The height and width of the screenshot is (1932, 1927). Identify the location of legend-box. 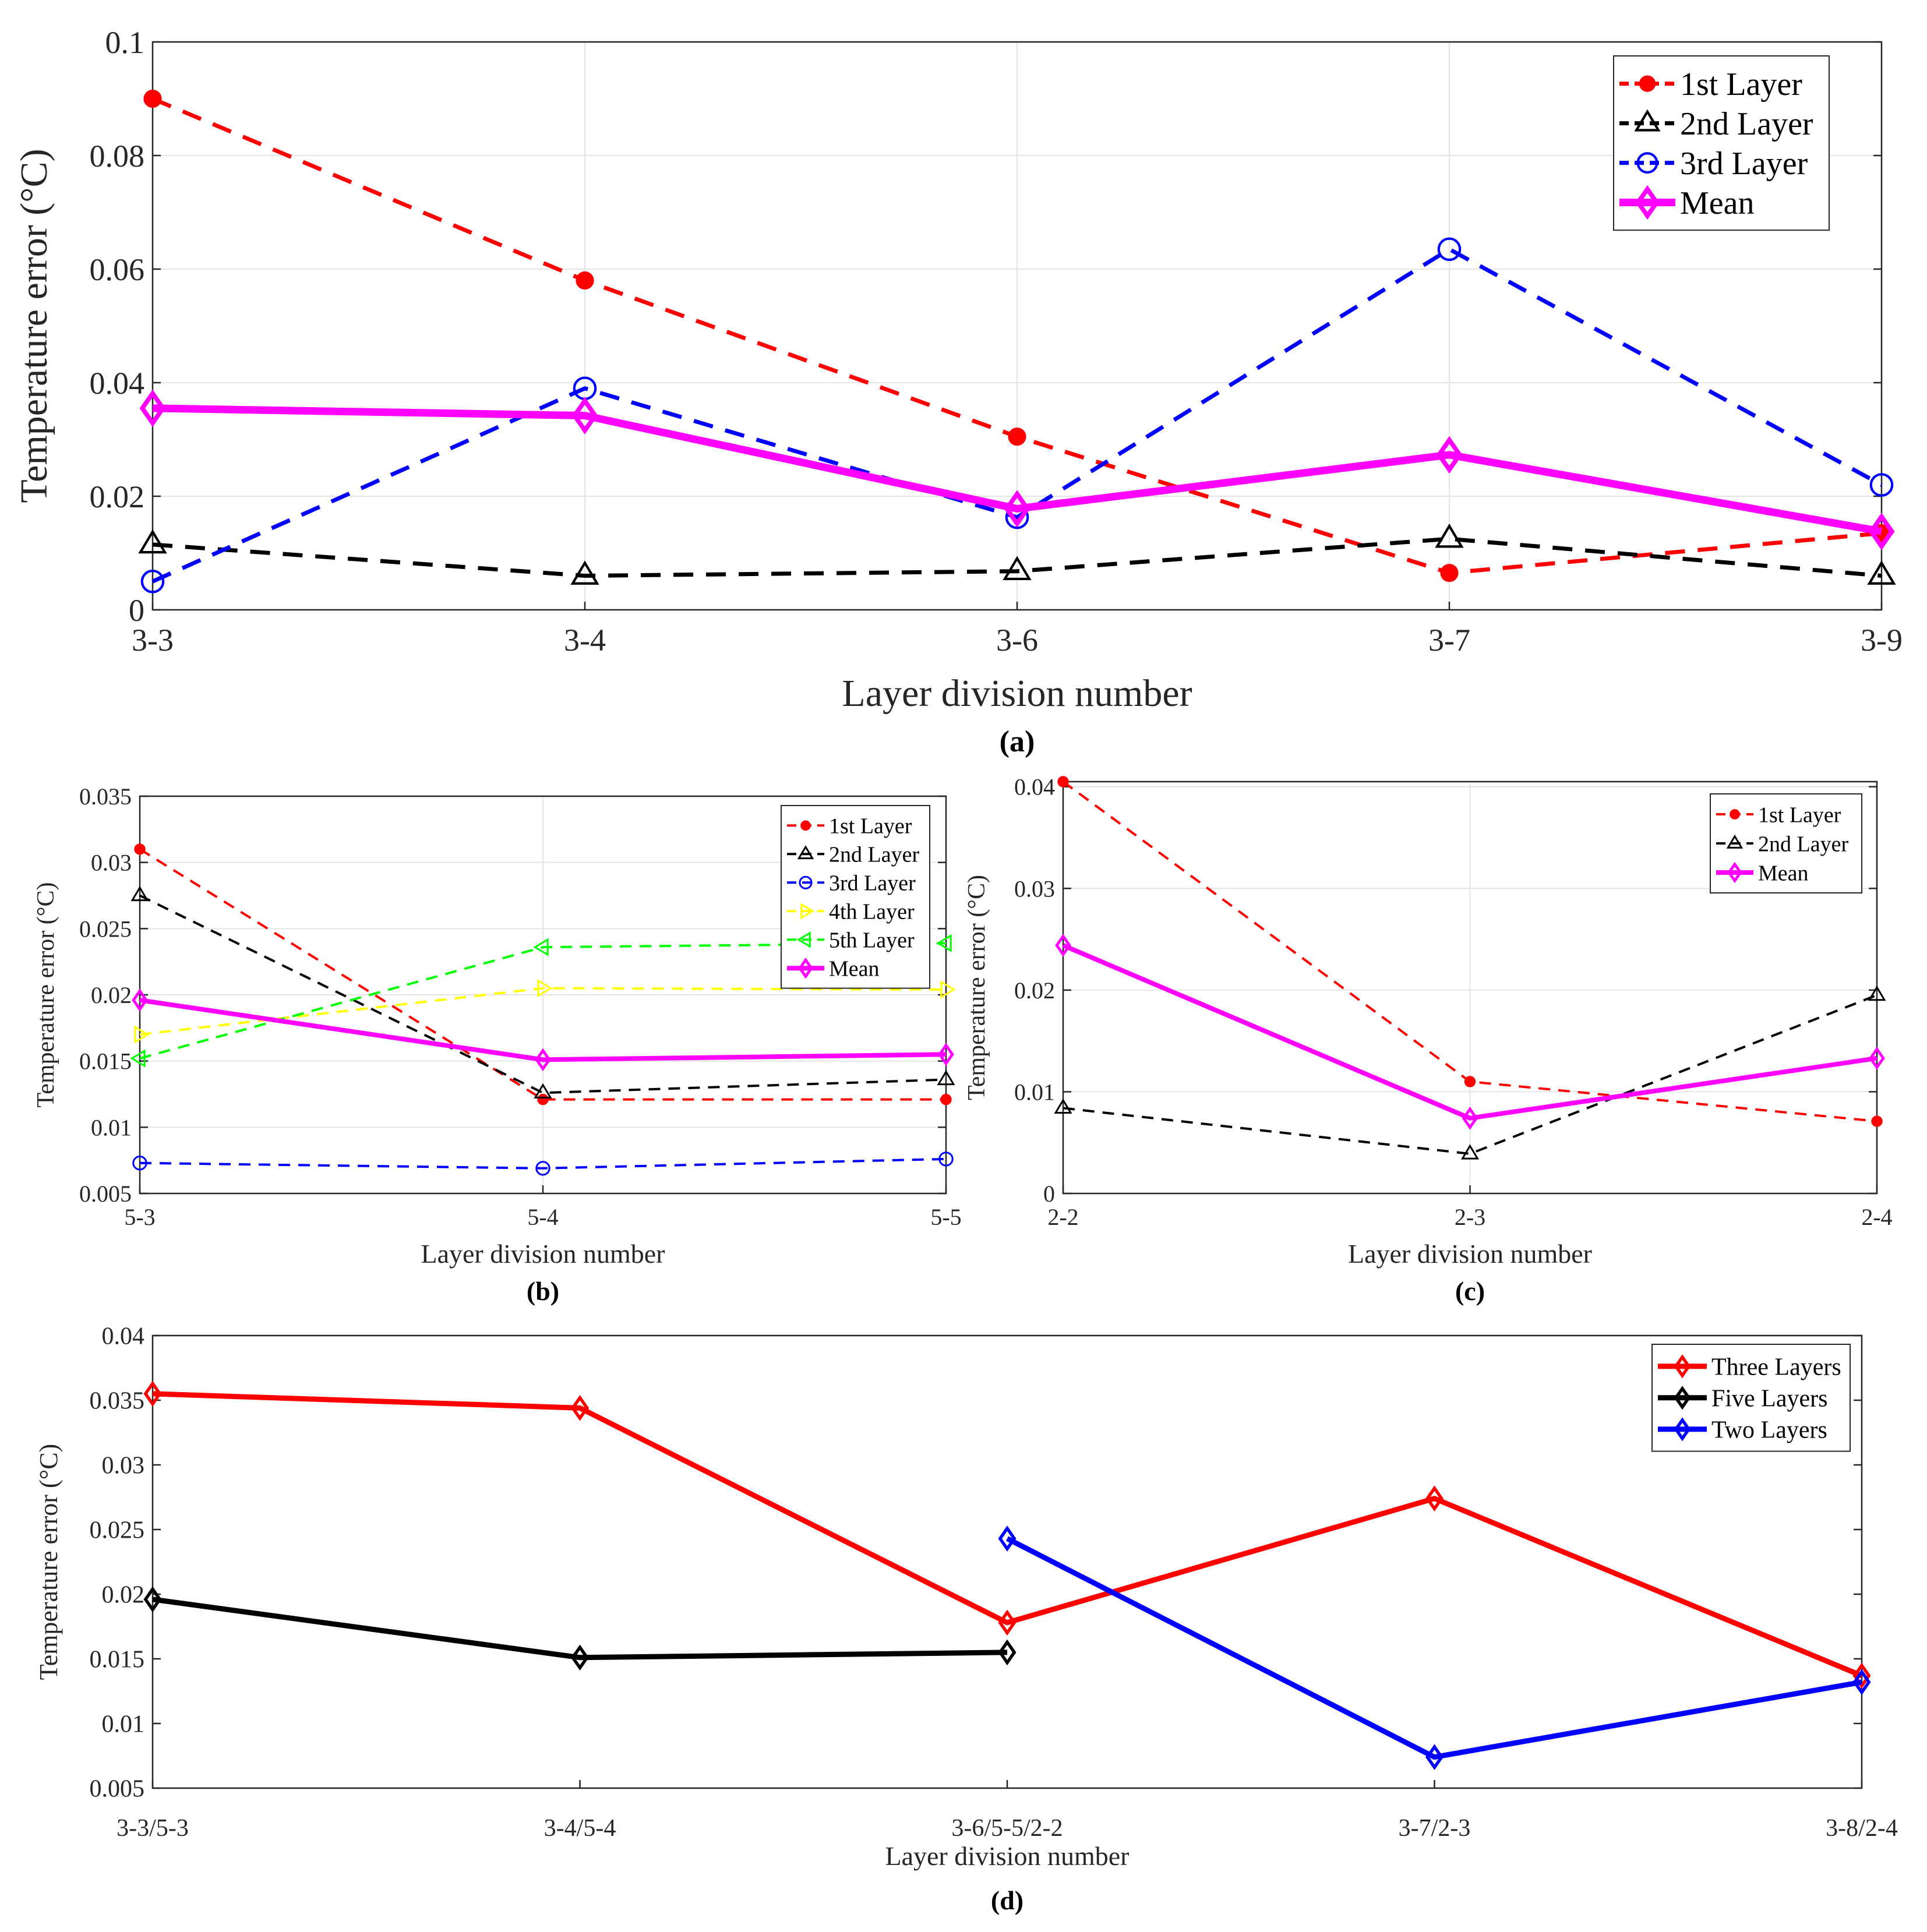
(855, 897).